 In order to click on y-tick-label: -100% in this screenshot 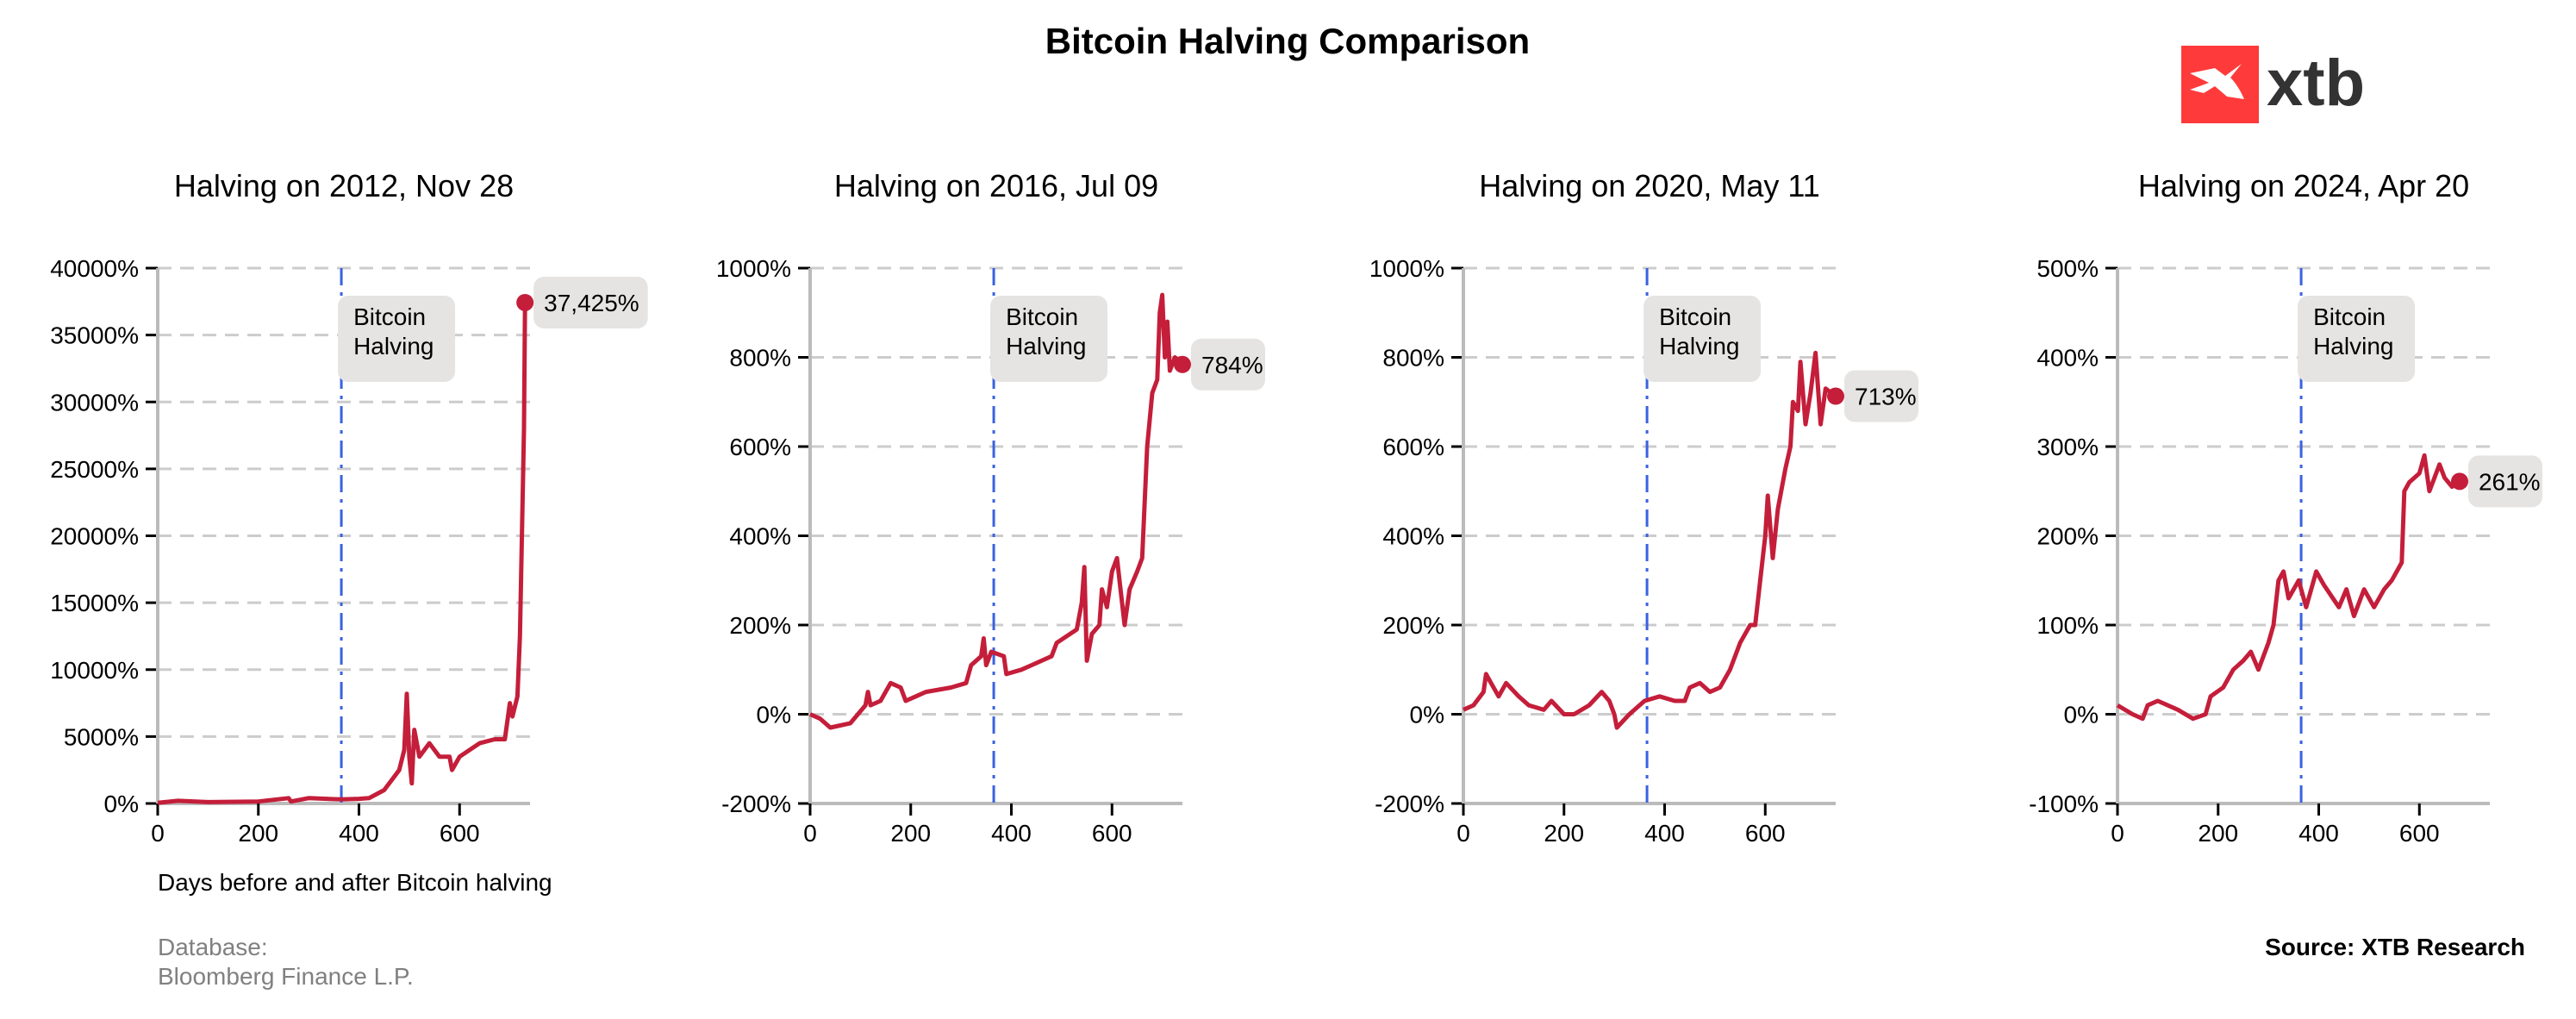, I will do `click(2064, 804)`.